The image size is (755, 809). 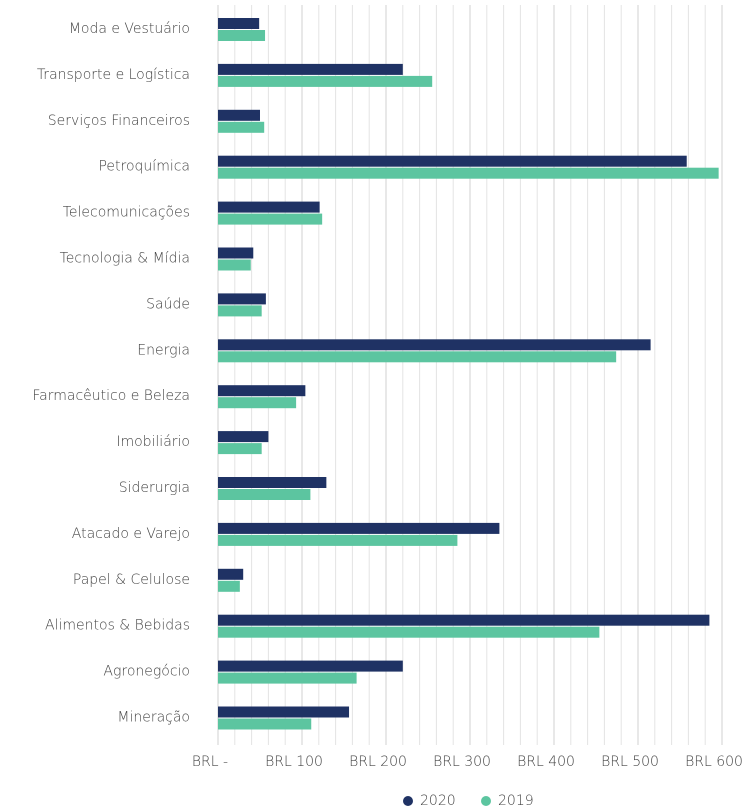 I want to click on category-label: Mineração, so click(x=153, y=718).